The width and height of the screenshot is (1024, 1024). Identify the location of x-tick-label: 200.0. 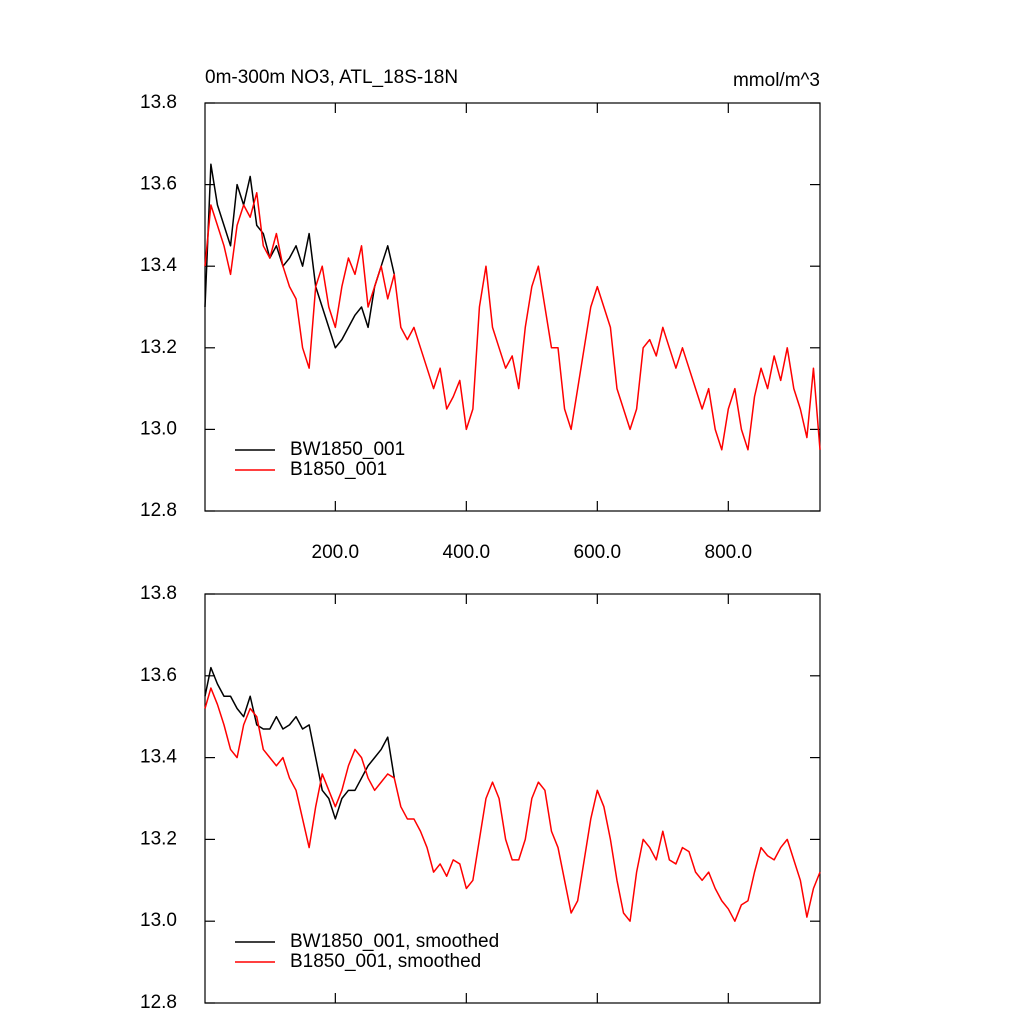
(336, 552).